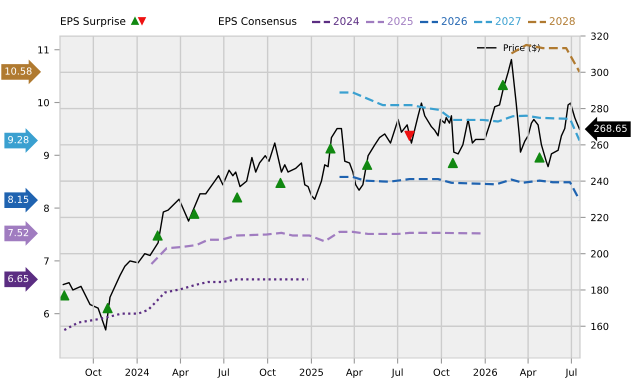 The height and width of the screenshot is (382, 640). Describe the element at coordinates (562, 21) in the screenshot. I see `legend-label: 2028` at that location.